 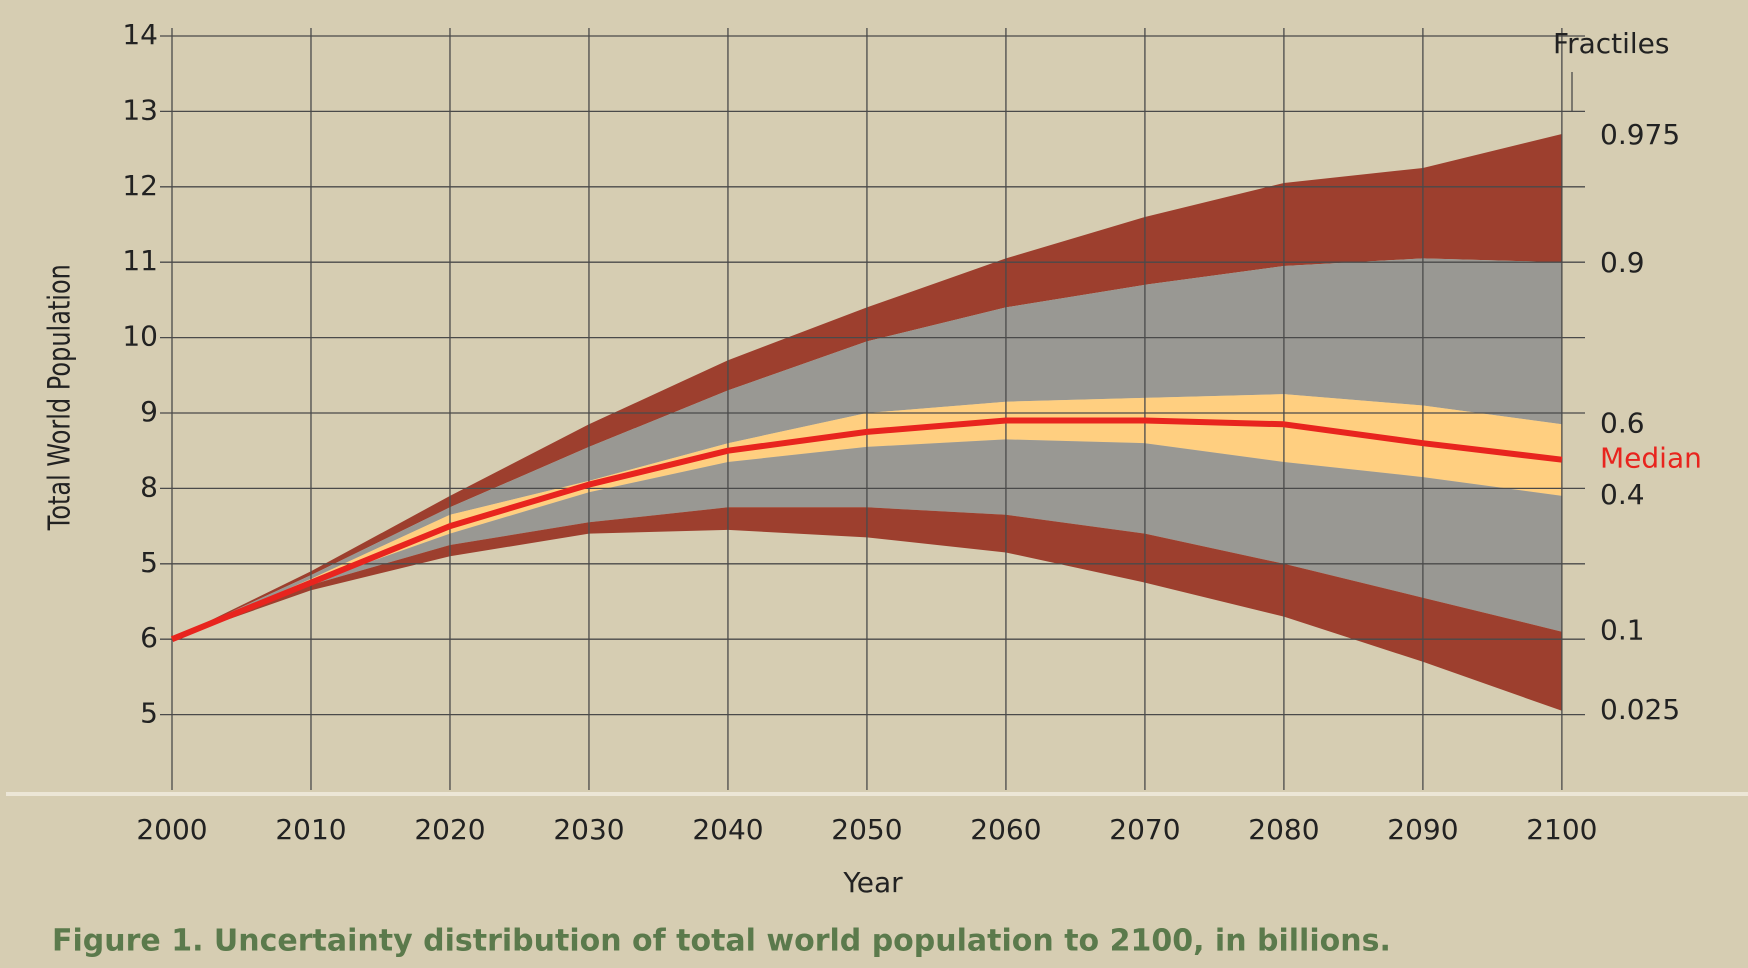 What do you see at coordinates (149, 486) in the screenshot?
I see `y-tick-label: 8` at bounding box center [149, 486].